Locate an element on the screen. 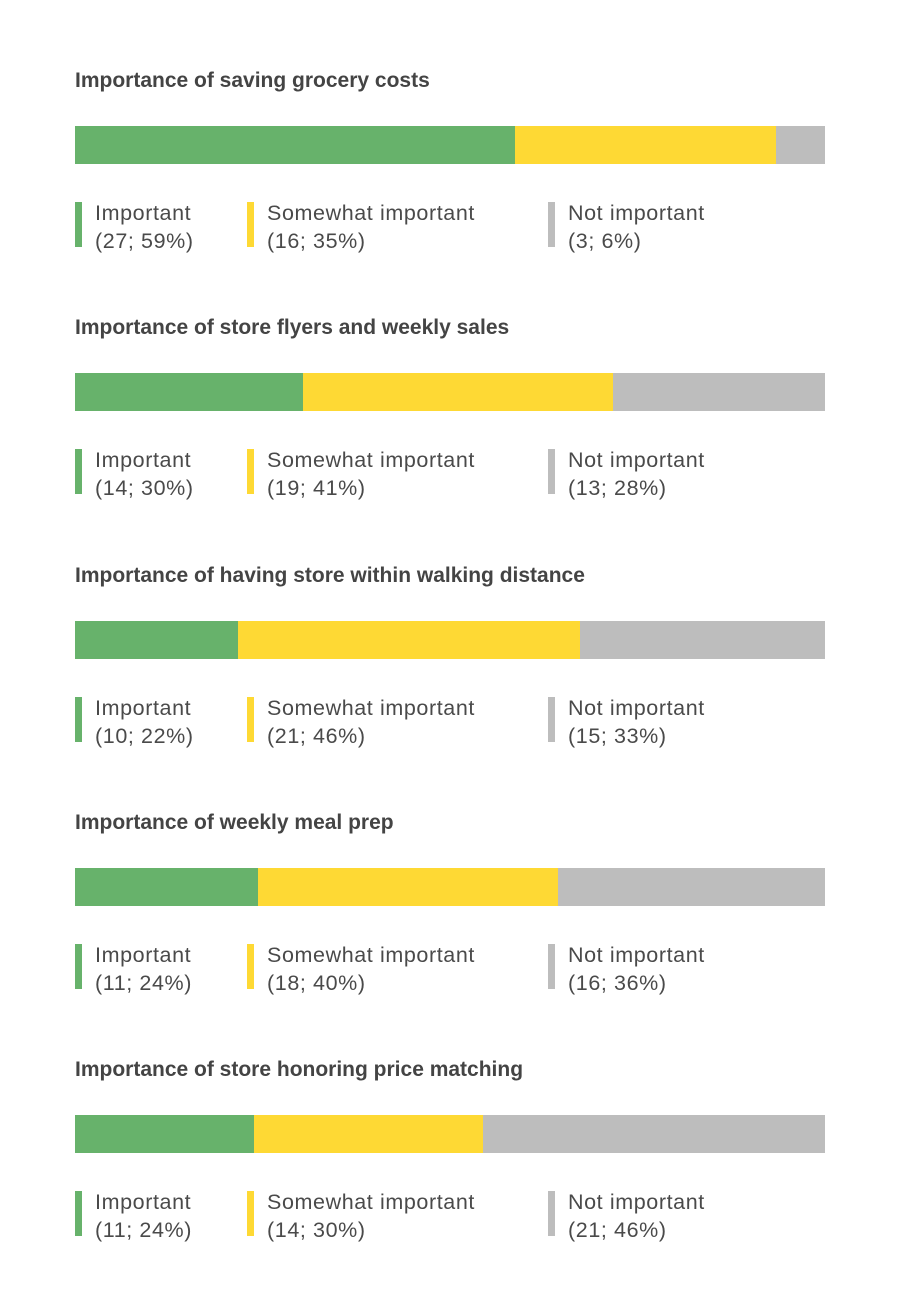  legend-value: (3; 6%) is located at coordinates (605, 241).